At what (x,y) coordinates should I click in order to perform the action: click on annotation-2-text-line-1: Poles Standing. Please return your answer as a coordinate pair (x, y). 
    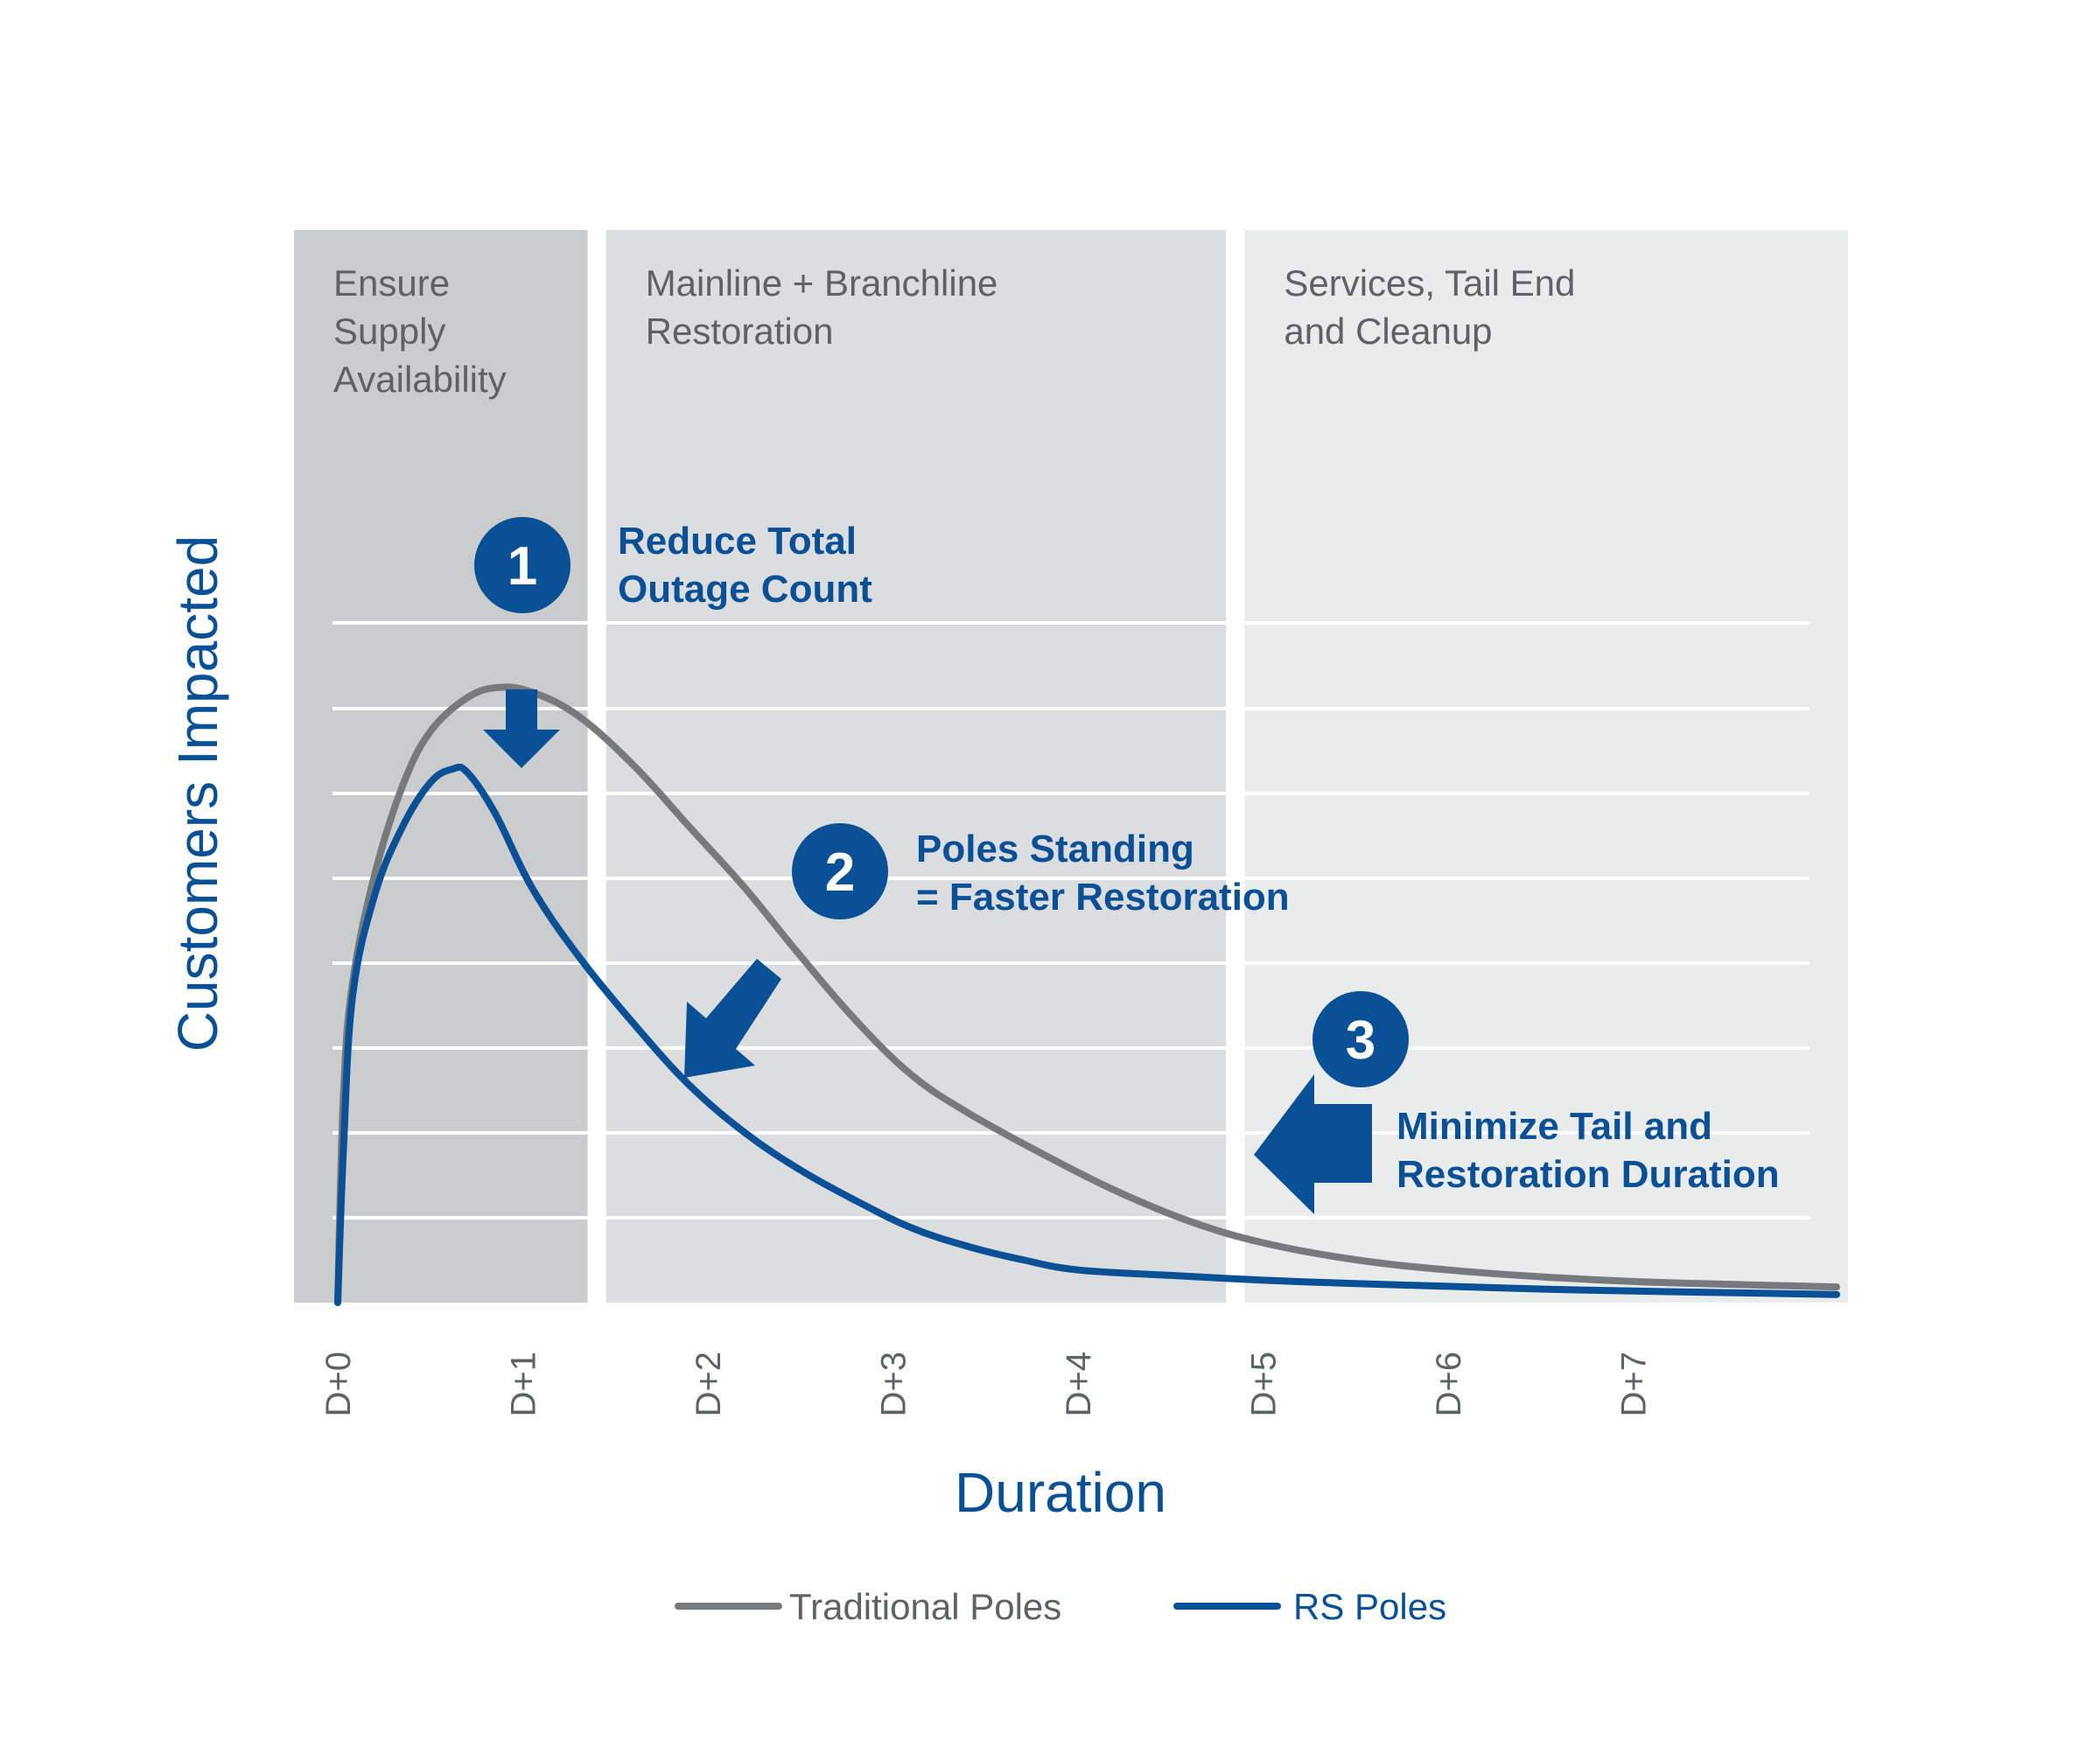
    Looking at the image, I should click on (1055, 849).